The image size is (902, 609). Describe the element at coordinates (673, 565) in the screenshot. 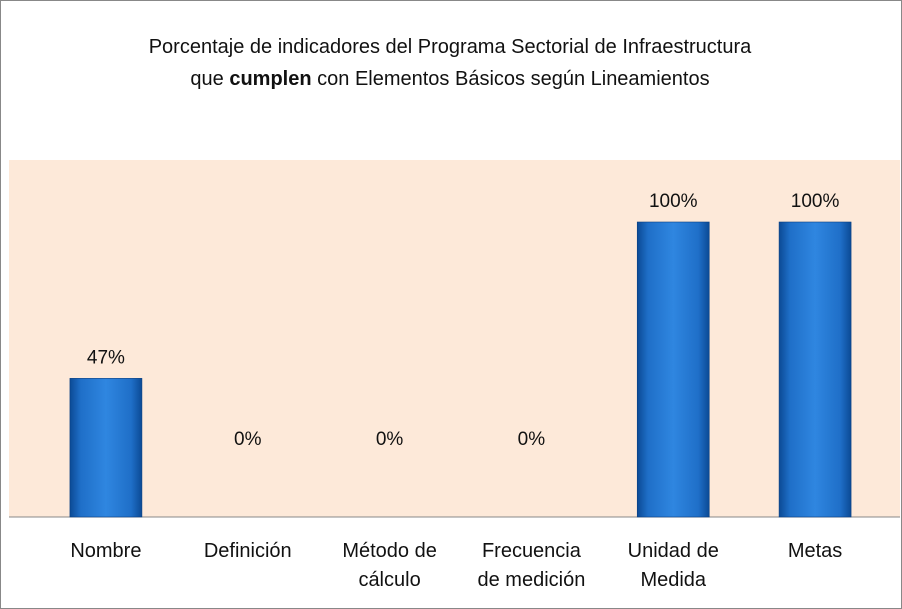

I see `x-tick-label: Unidad de Medida` at that location.